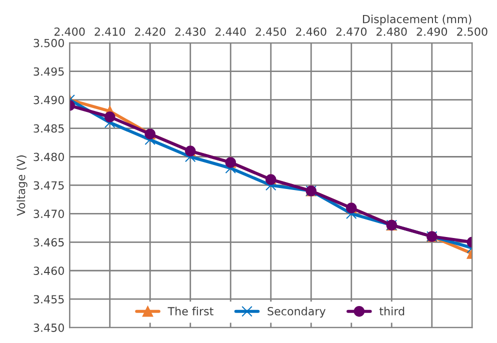  Describe the element at coordinates (191, 311) in the screenshot. I see `legend-label: The first` at that location.